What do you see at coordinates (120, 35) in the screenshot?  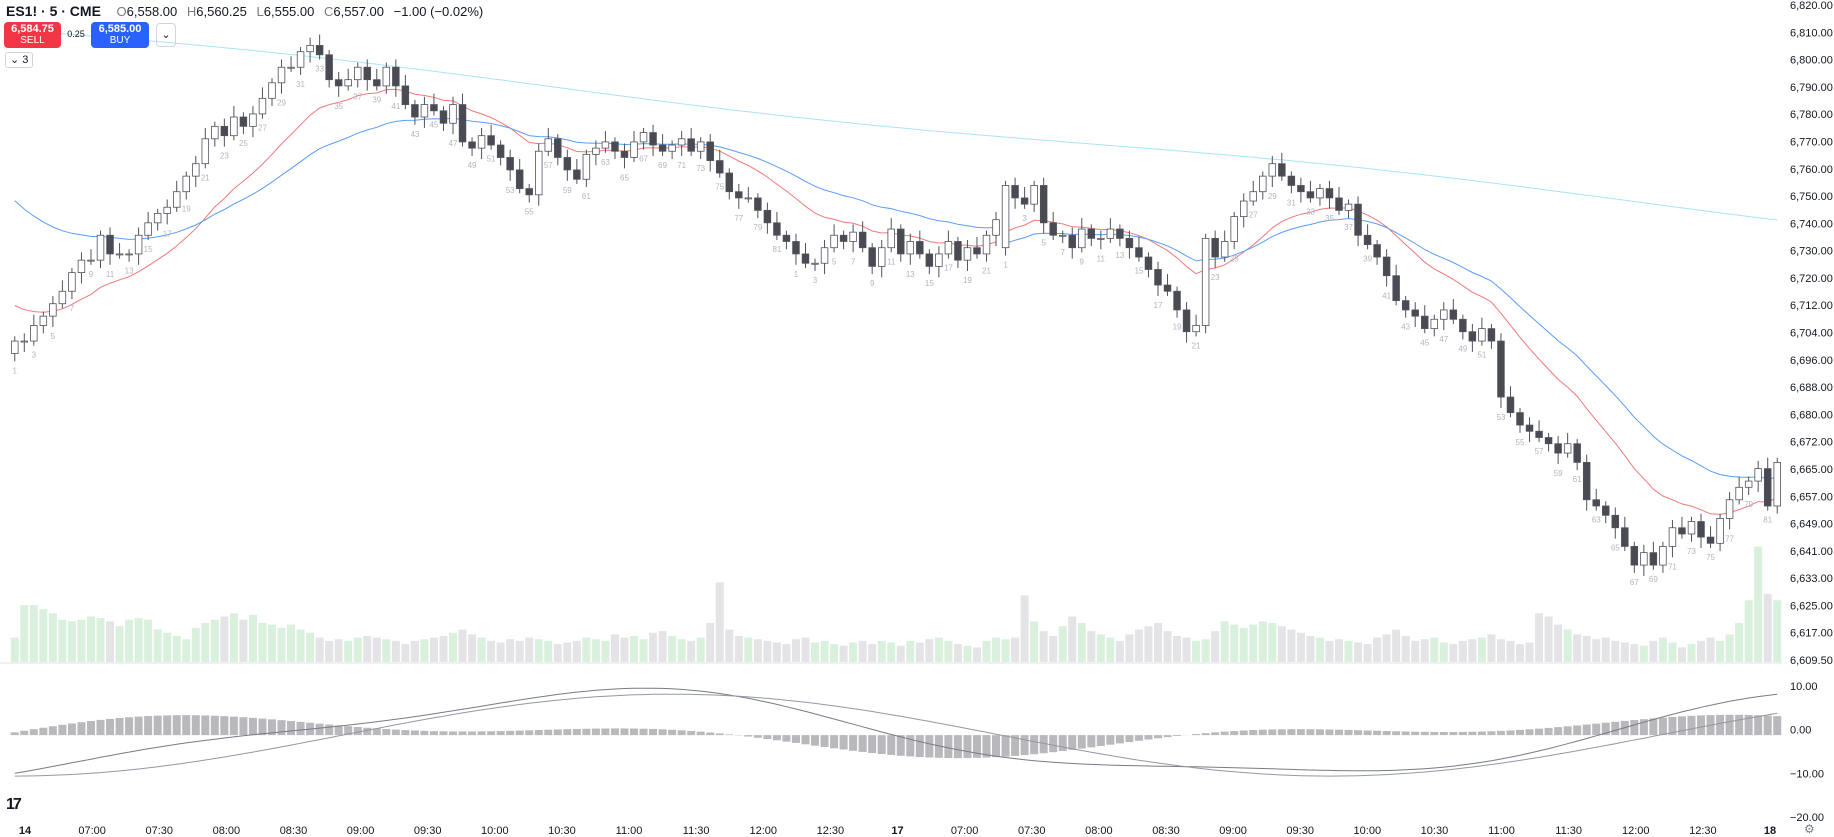 I see `buy-button: 6,585.00 BUY` at bounding box center [120, 35].